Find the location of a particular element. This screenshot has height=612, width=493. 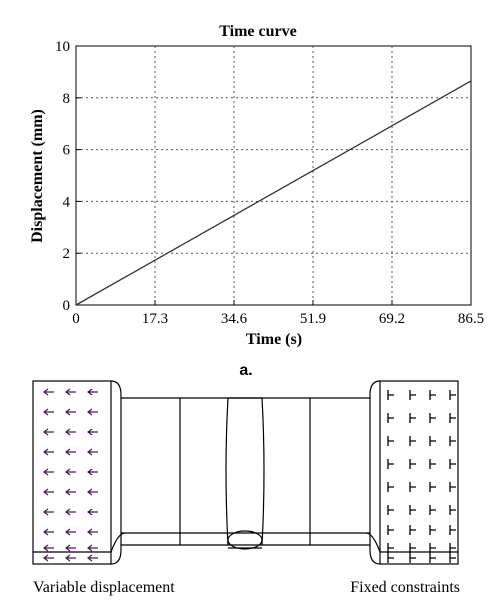

gauge-bottom-edge is located at coordinates (245, 554).